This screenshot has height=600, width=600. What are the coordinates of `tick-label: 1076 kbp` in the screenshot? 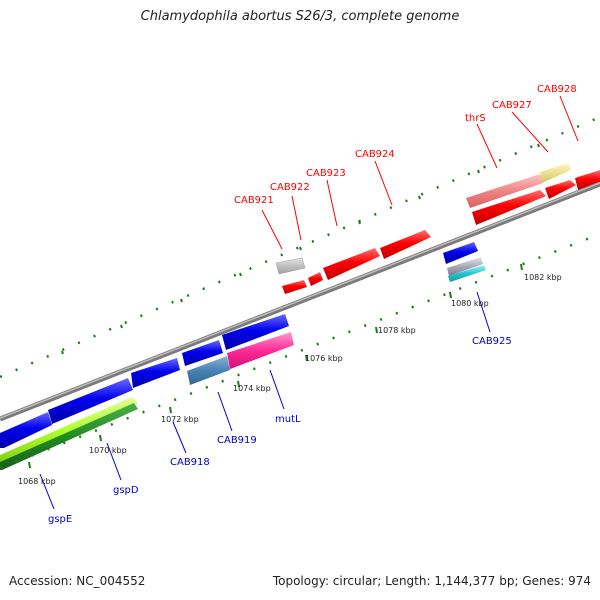 It's located at (324, 358).